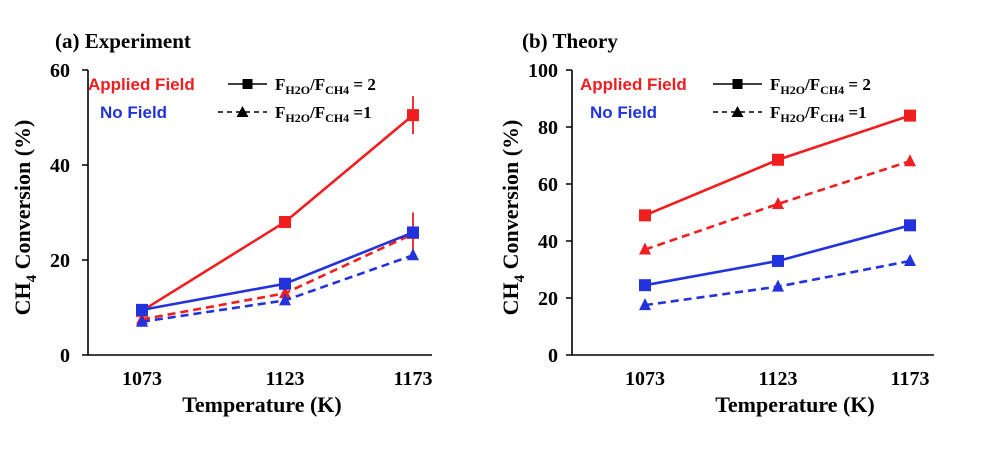 The width and height of the screenshot is (1000, 454). What do you see at coordinates (570, 41) in the screenshot?
I see `chart-title: (b) Theory` at bounding box center [570, 41].